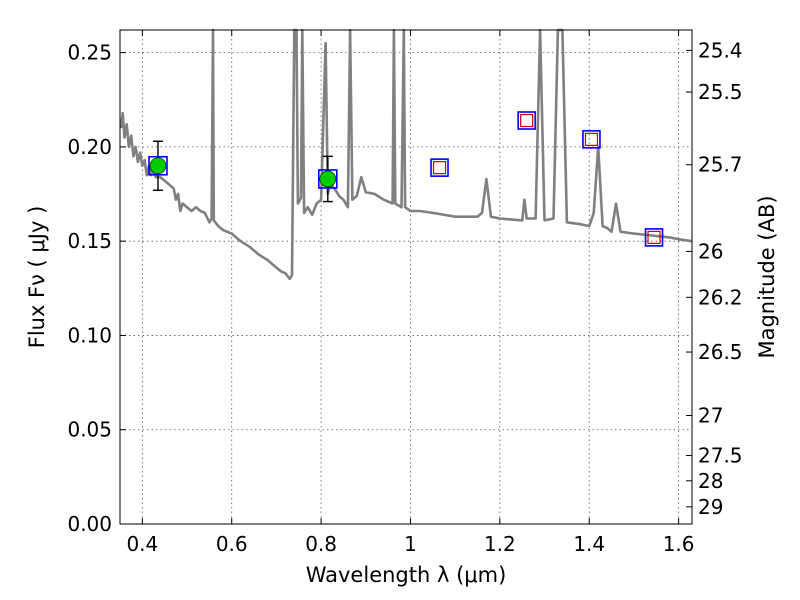 The image size is (800, 600). Describe the element at coordinates (410, 544) in the screenshot. I see `x-tick-label: 1` at that location.